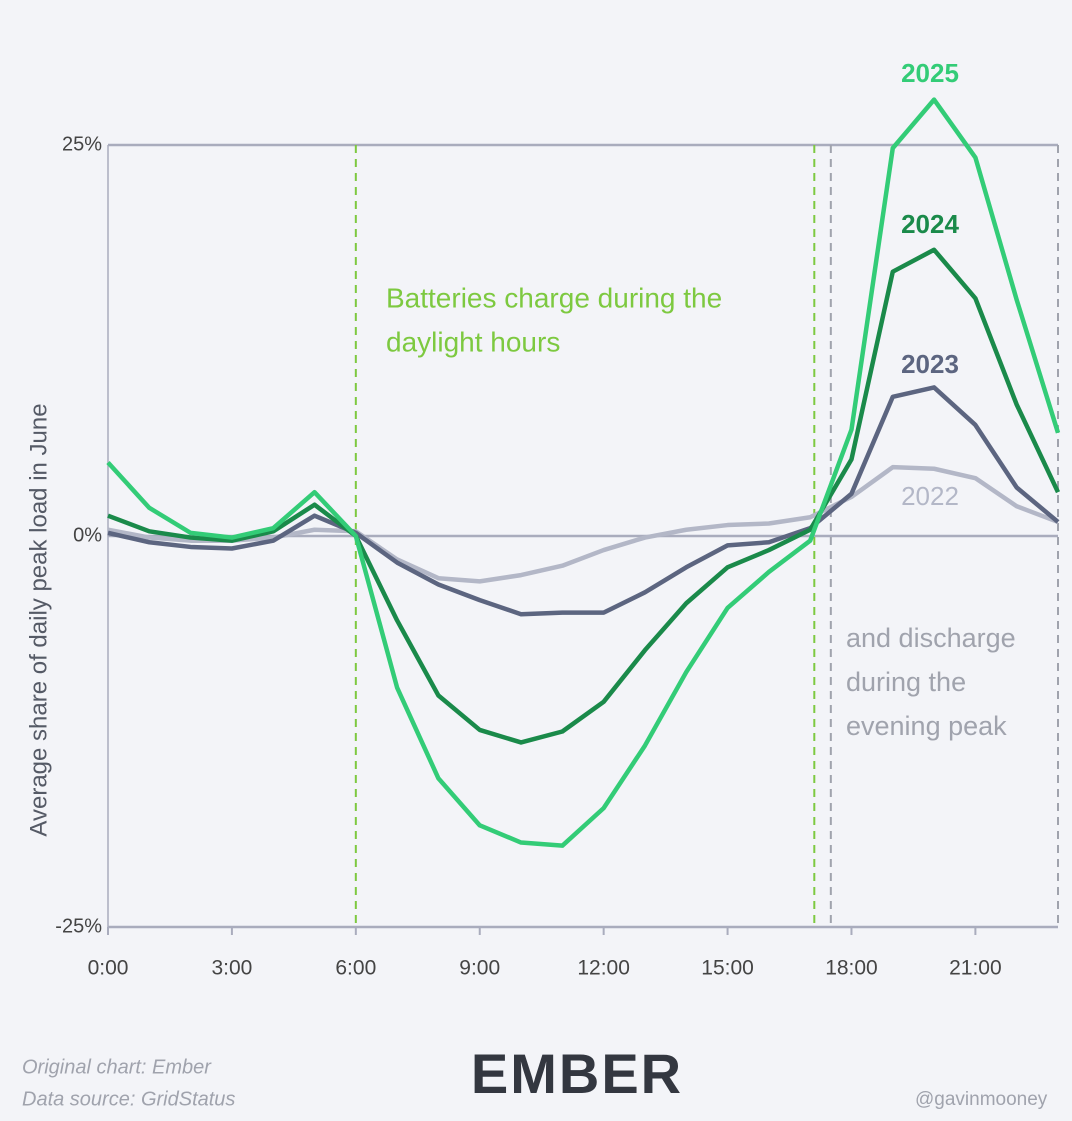  Describe the element at coordinates (906, 682) in the screenshot. I see `annotation: during the` at that location.